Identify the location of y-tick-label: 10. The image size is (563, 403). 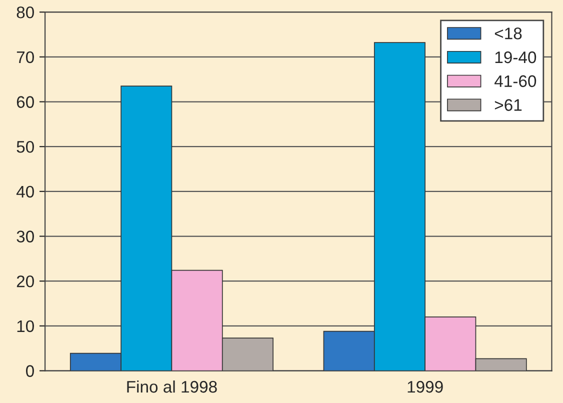
(25, 326).